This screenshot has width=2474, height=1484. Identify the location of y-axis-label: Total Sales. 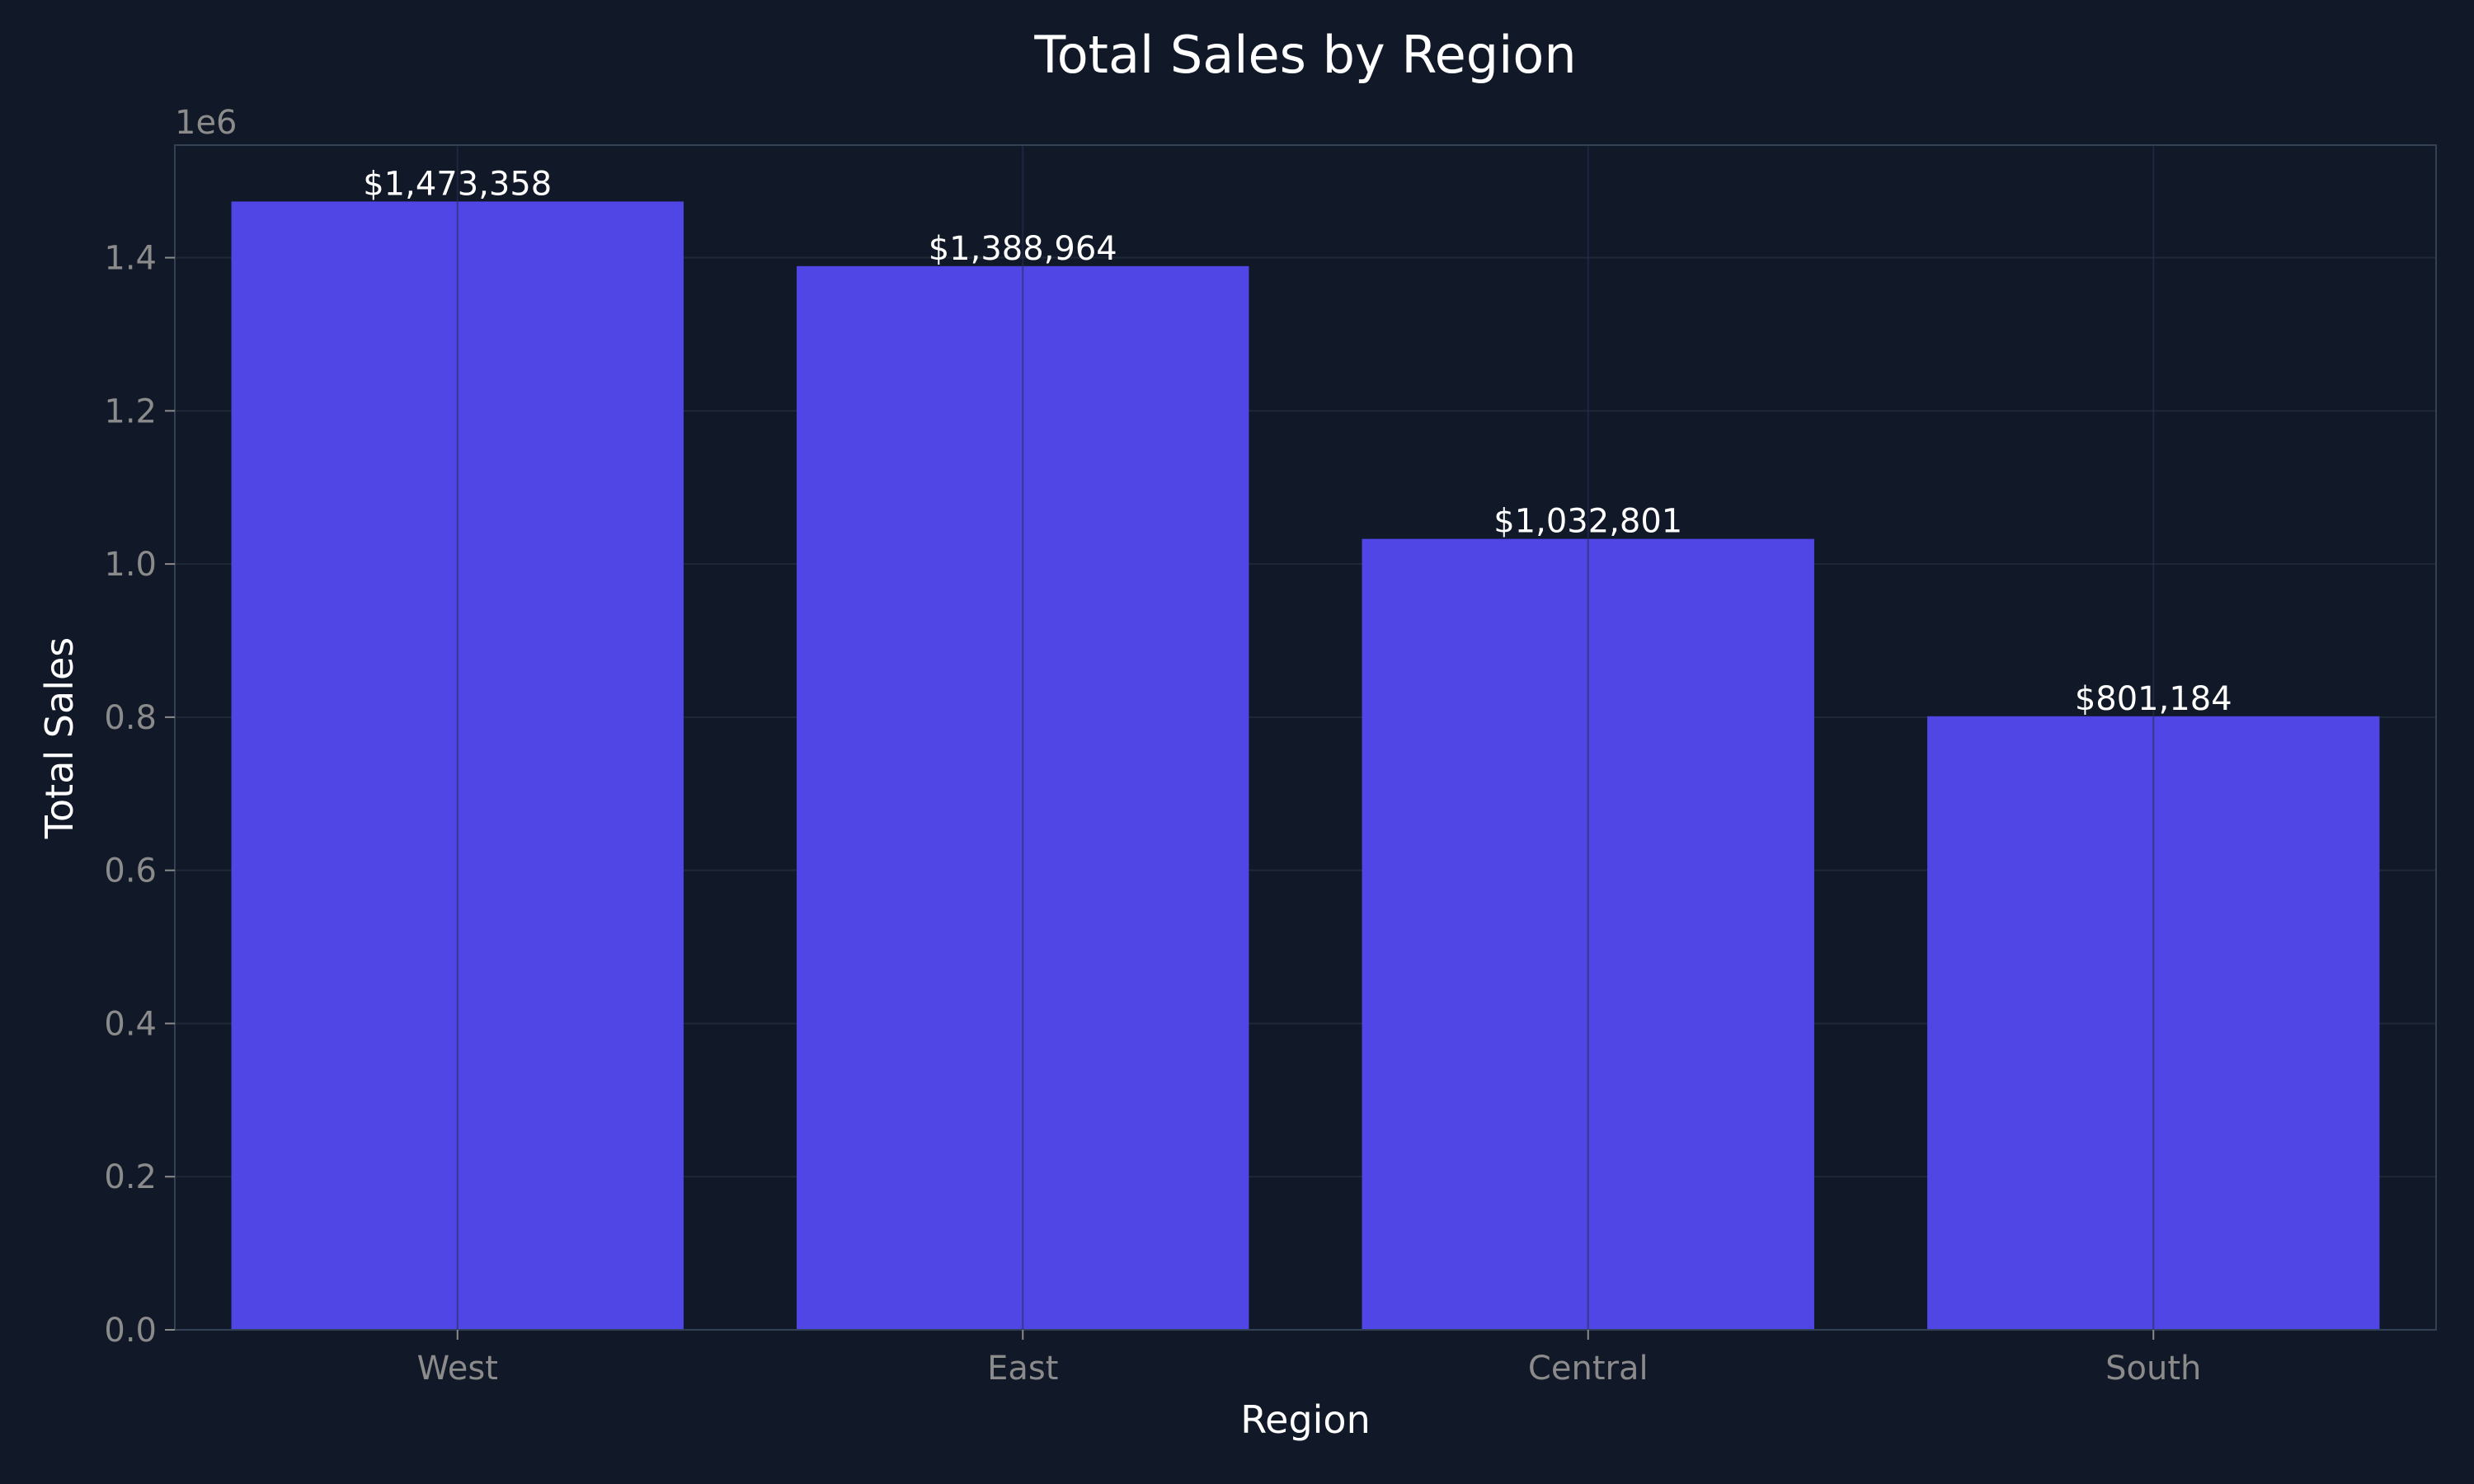
(59, 738).